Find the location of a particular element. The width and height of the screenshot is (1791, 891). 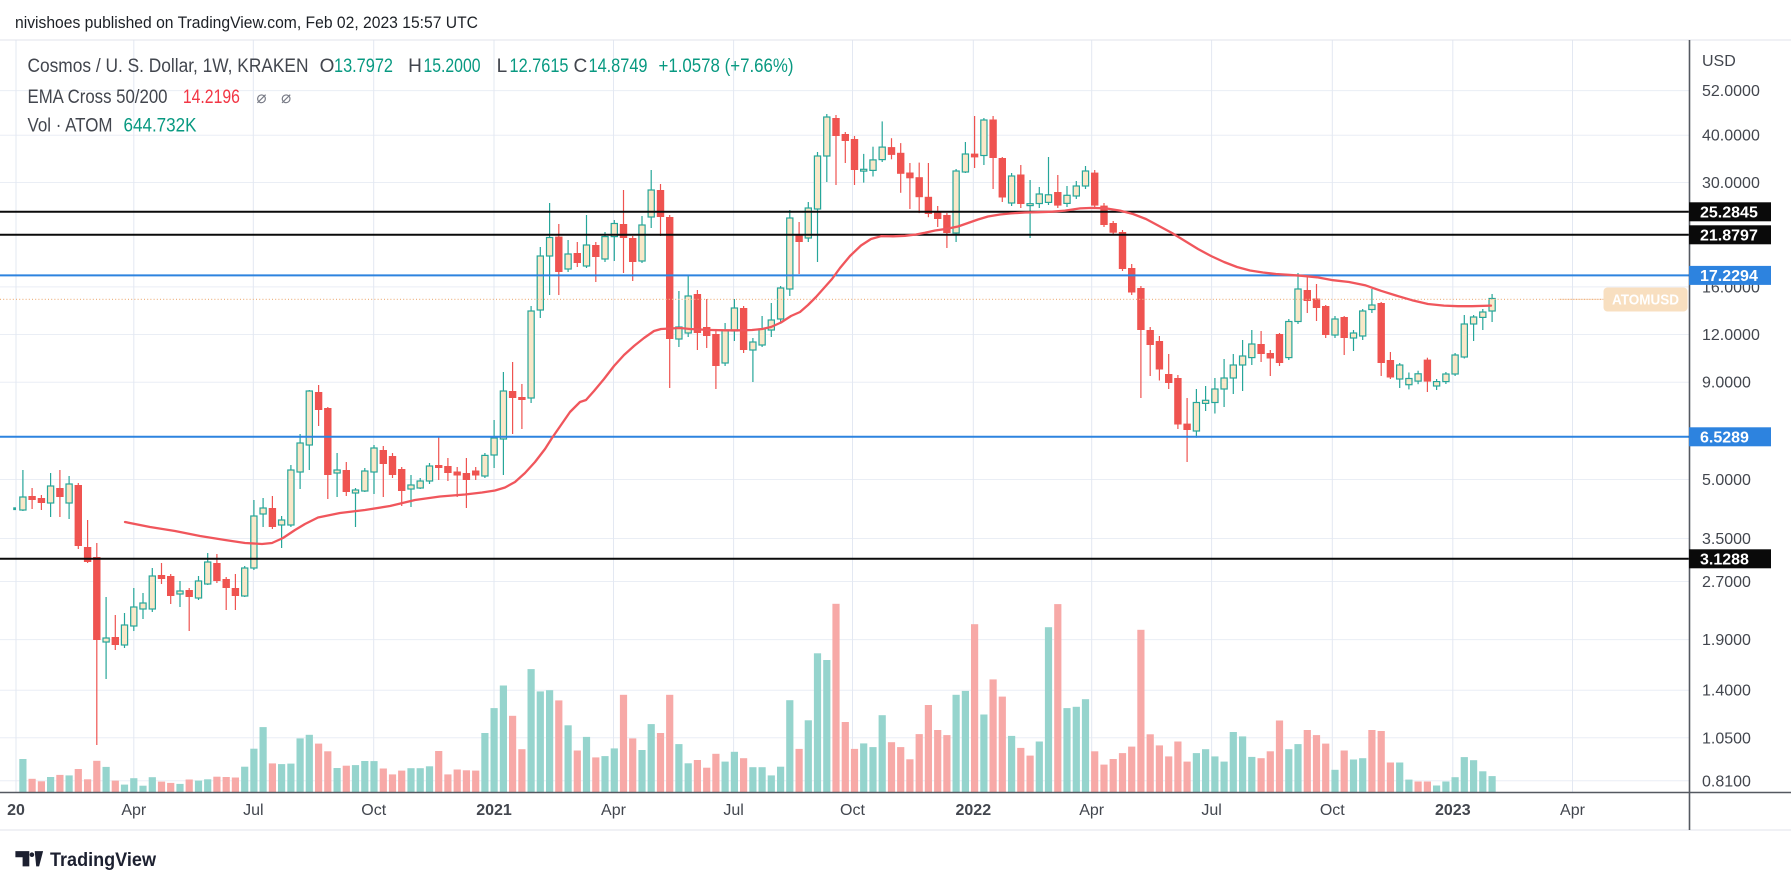

svg-text: C is located at coordinates (581, 66).